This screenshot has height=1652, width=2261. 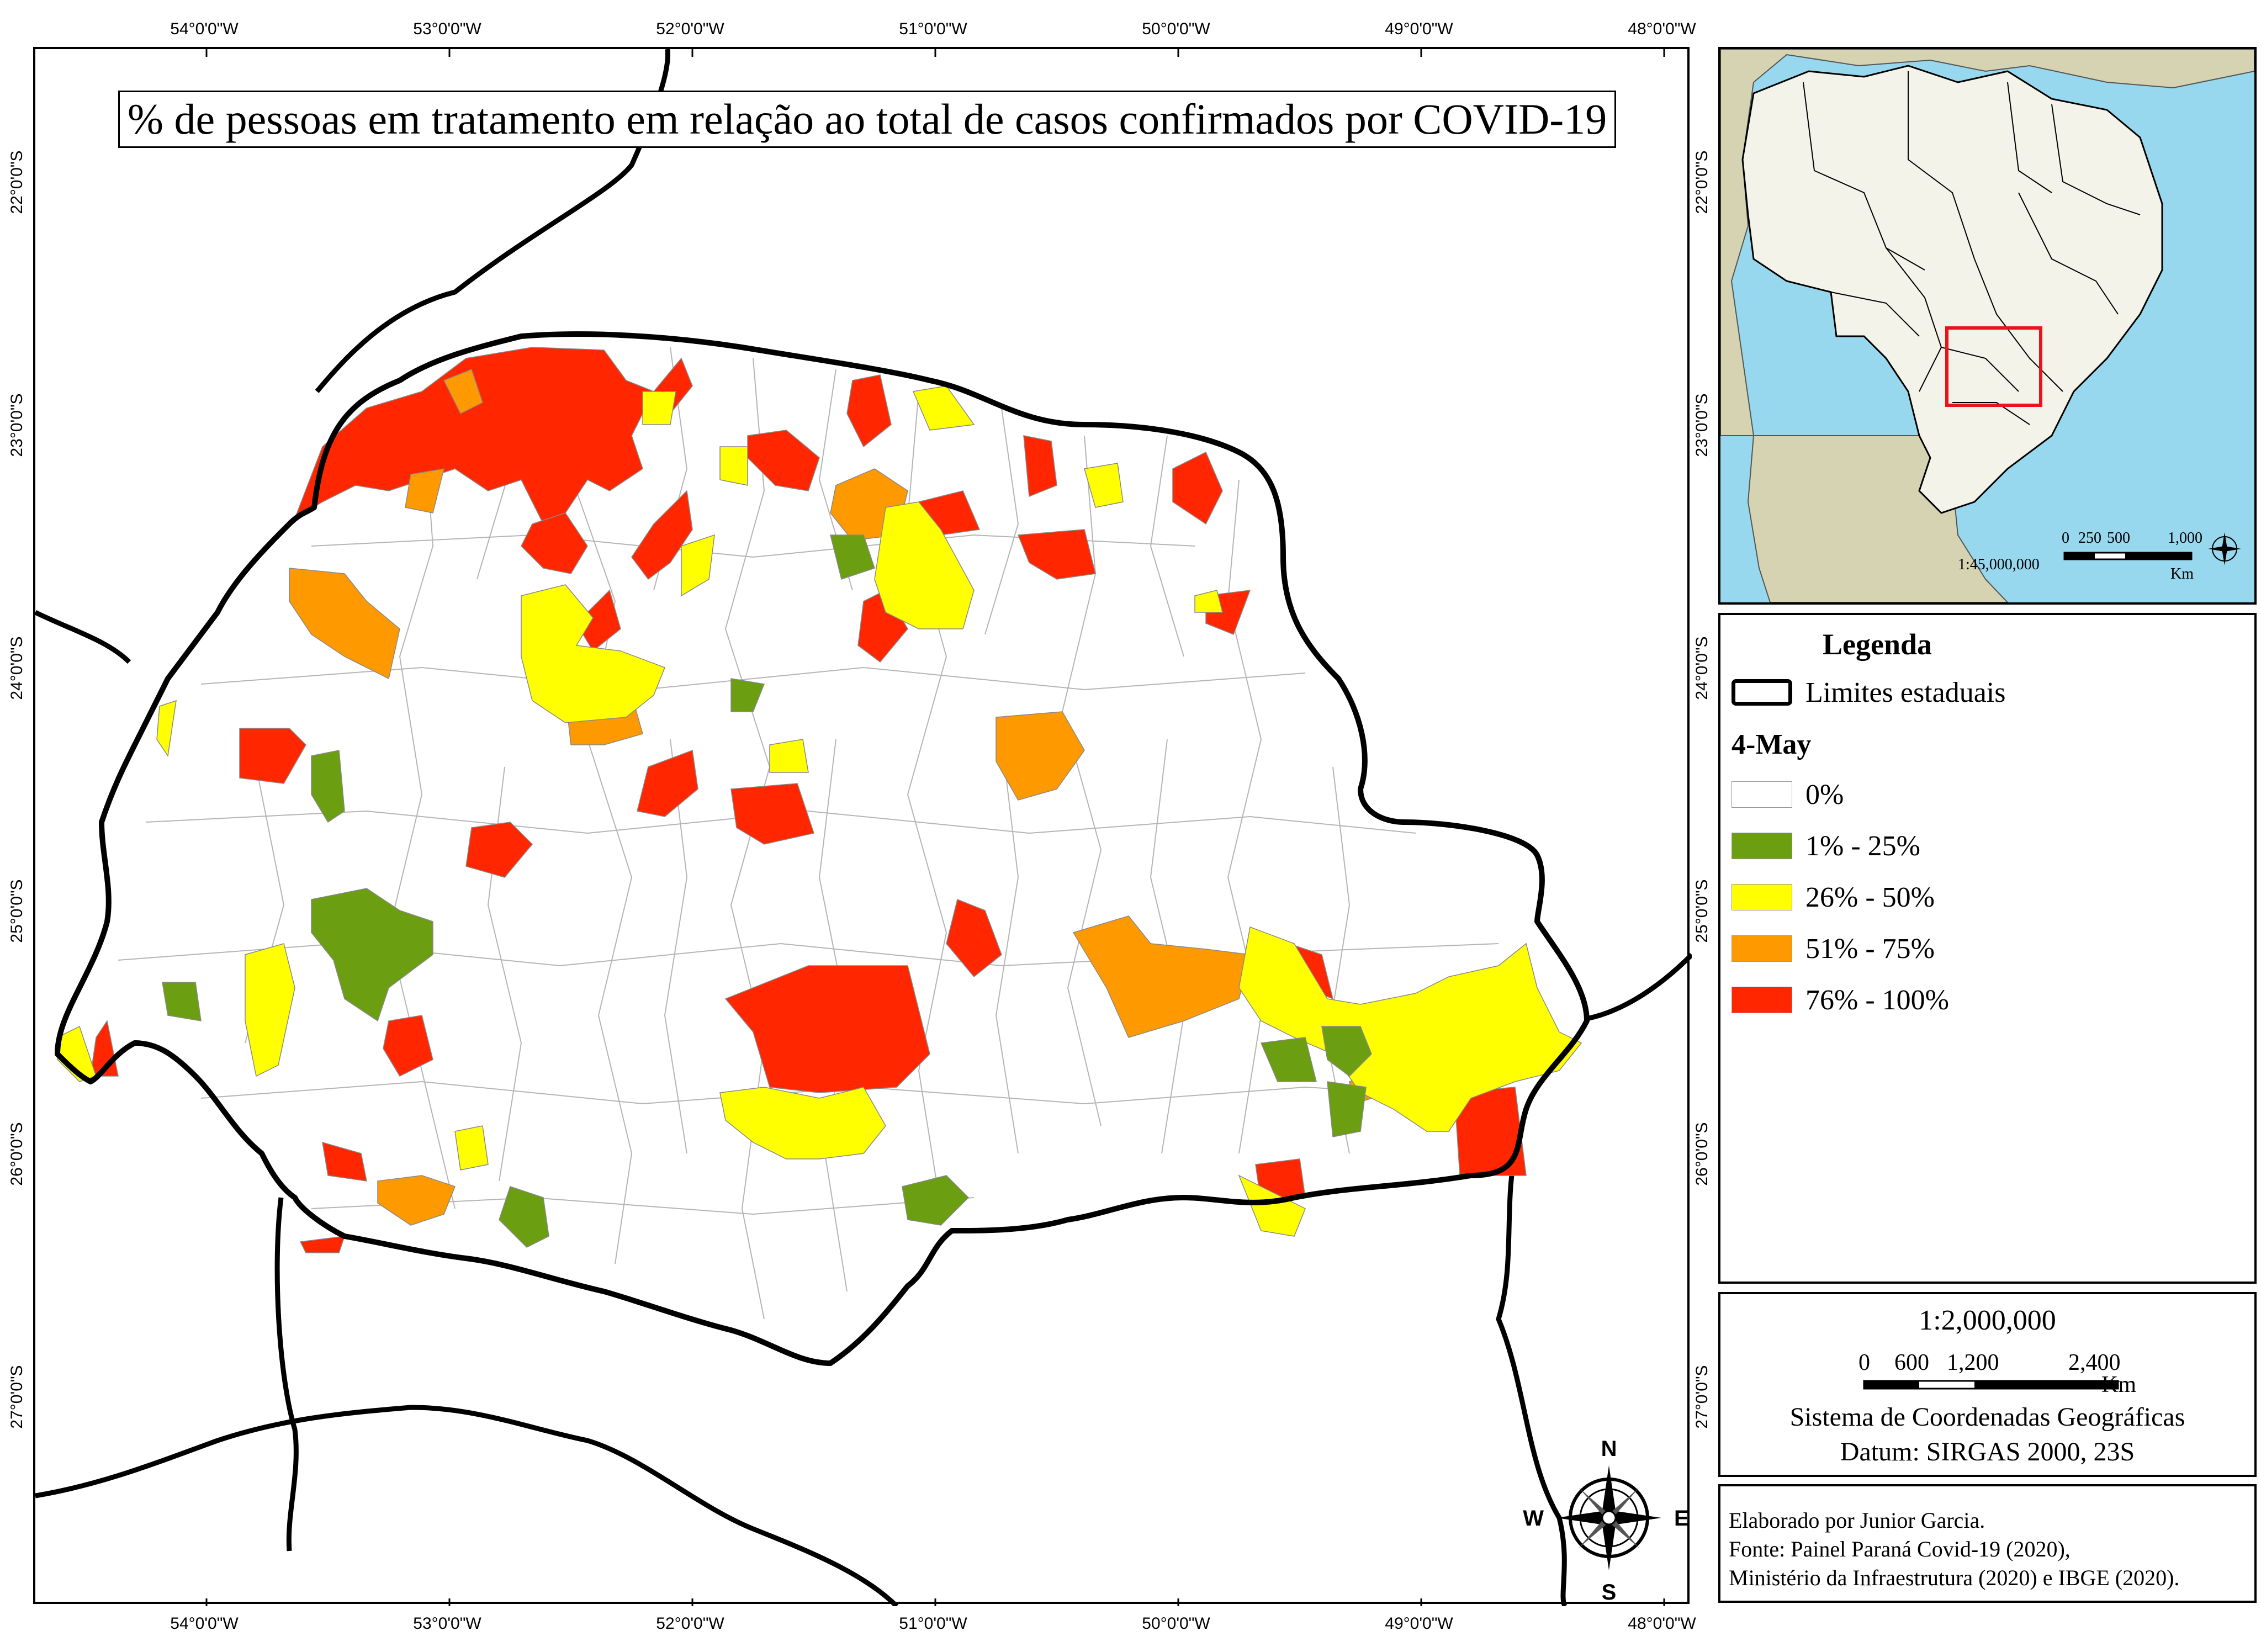 I want to click on legend-item-boundary: Limites estaduais, so click(x=1869, y=692).